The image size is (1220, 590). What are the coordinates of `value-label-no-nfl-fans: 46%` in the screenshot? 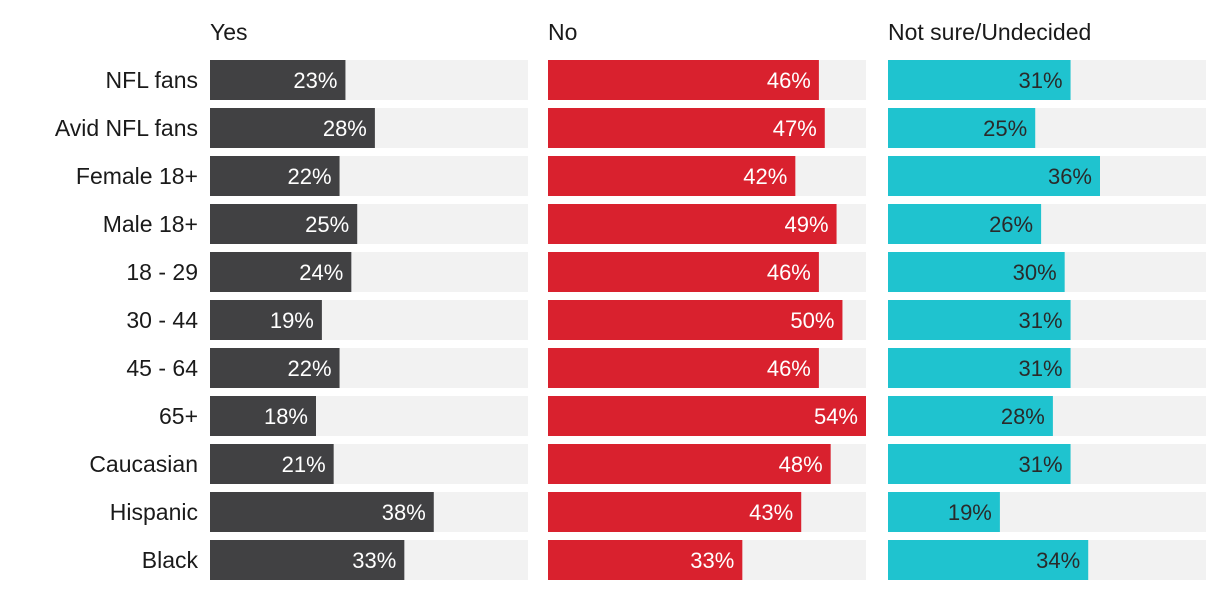 It's located at (789, 80).